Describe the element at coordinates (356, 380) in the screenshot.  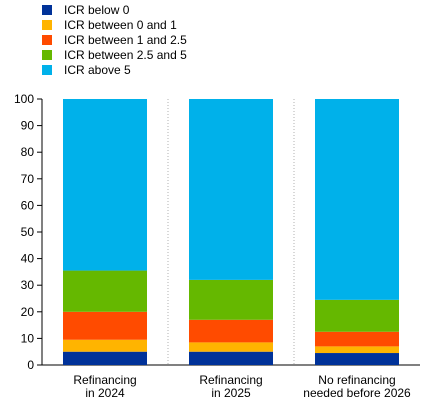
I see `x-category-label: No refinancing` at that location.